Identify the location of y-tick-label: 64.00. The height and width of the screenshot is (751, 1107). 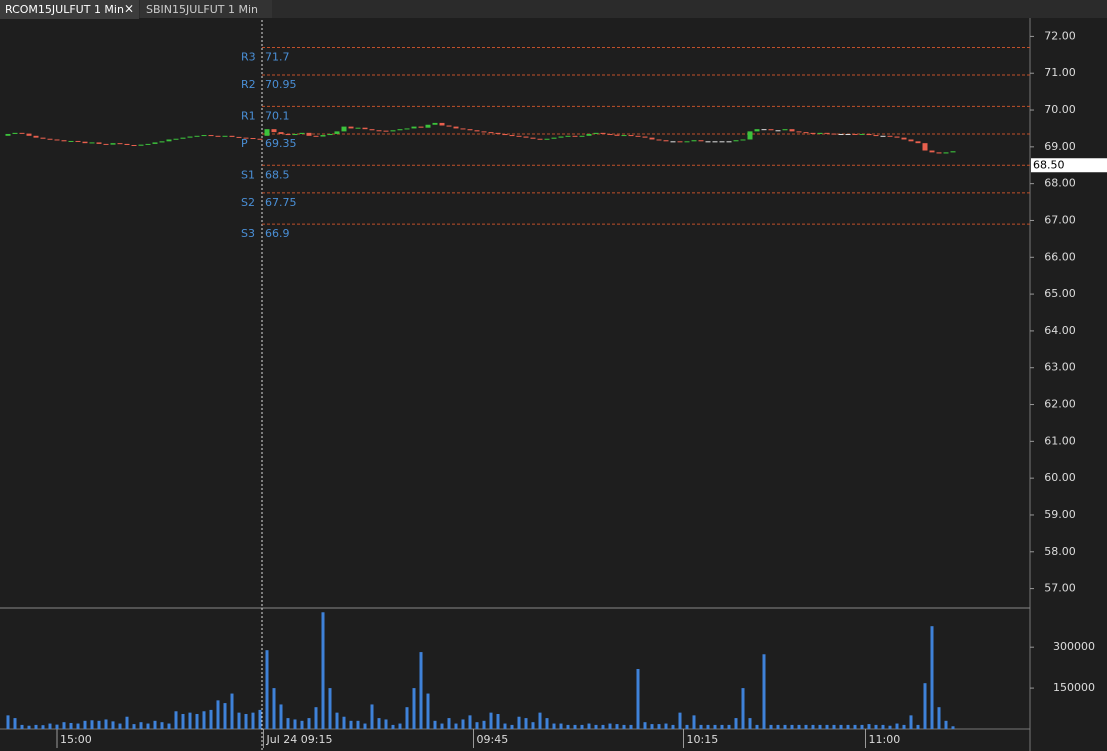
(1060, 330).